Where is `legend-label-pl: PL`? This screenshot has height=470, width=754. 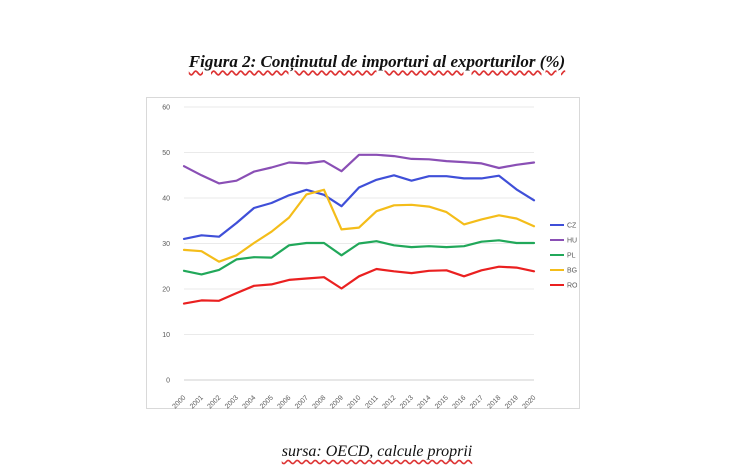
legend-label-pl: PL is located at coordinates (571, 256).